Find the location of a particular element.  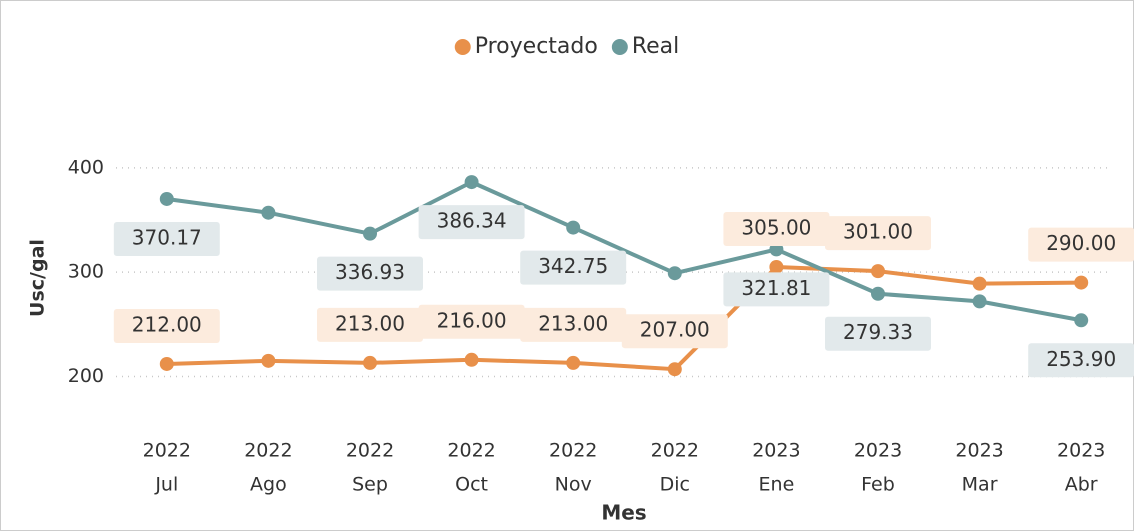

data-label: 386.34 is located at coordinates (471, 222).